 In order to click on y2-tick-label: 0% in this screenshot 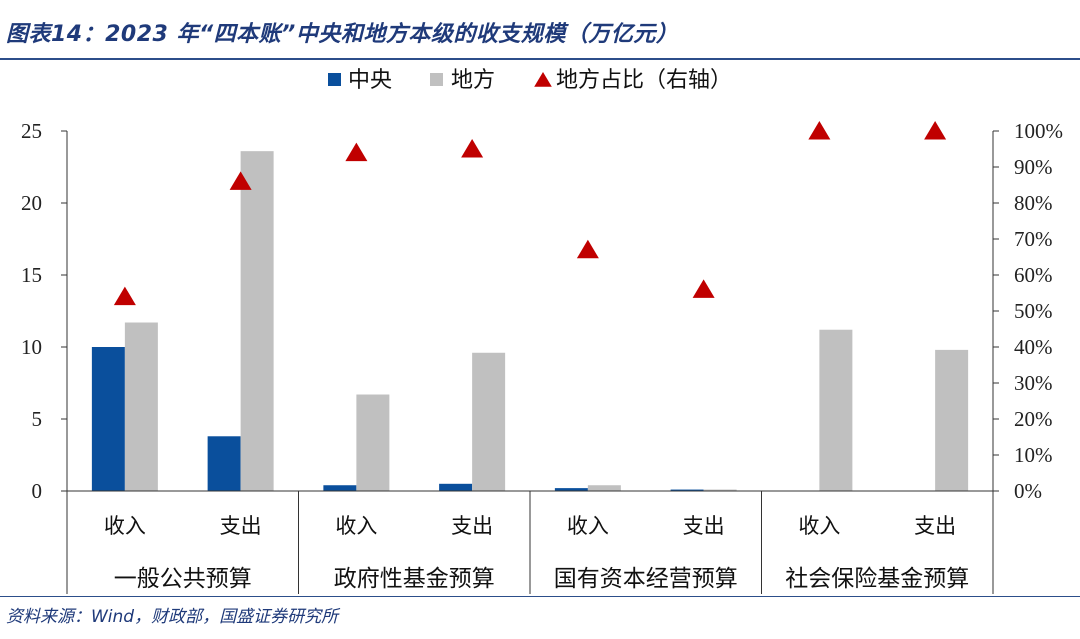, I will do `click(1028, 491)`.